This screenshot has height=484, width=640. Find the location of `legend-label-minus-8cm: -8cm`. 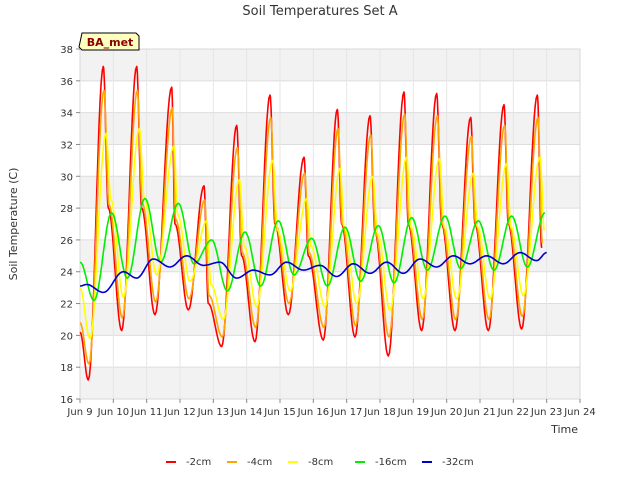

legend-label-minus-8cm: -8cm is located at coordinates (320, 462).